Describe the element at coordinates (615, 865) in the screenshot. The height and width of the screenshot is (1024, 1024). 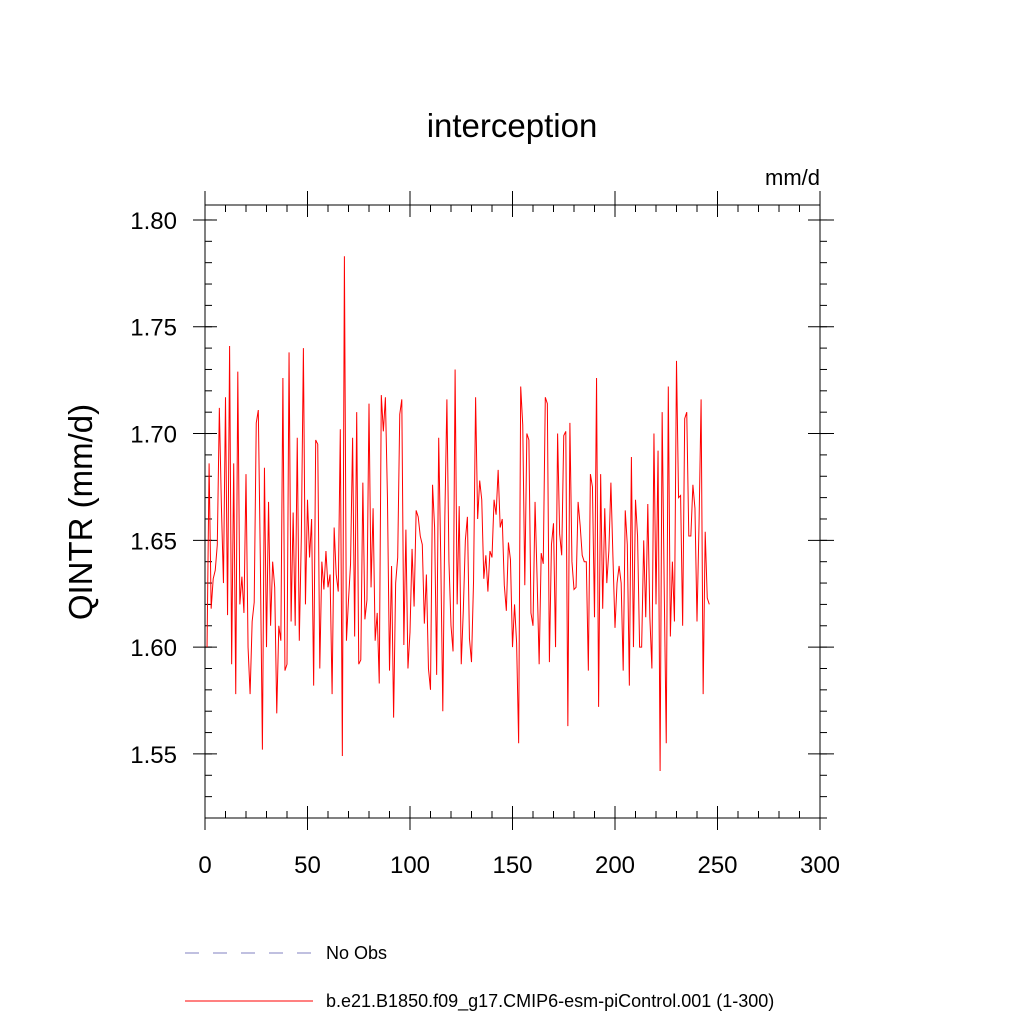
I see `x-tick-label: 200` at that location.